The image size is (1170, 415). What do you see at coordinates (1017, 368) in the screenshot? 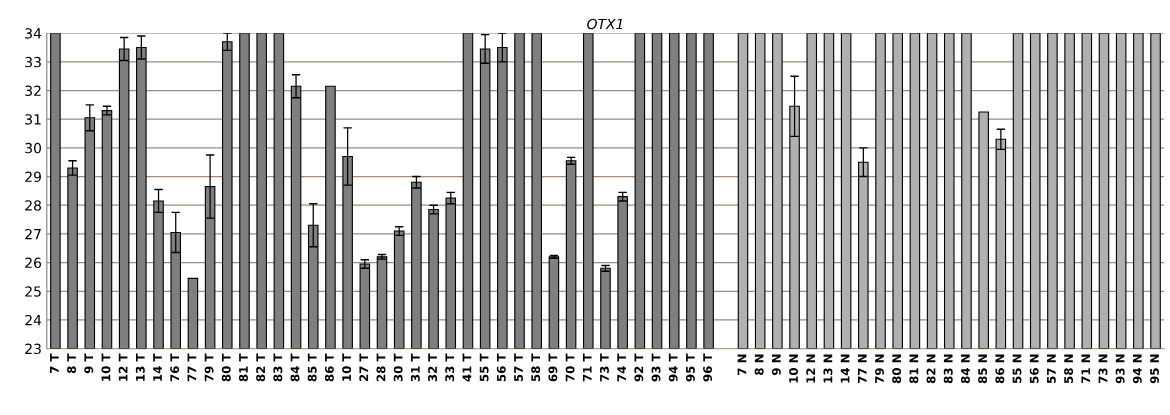
I see `x-tick-label: 55 N` at bounding box center [1017, 368].